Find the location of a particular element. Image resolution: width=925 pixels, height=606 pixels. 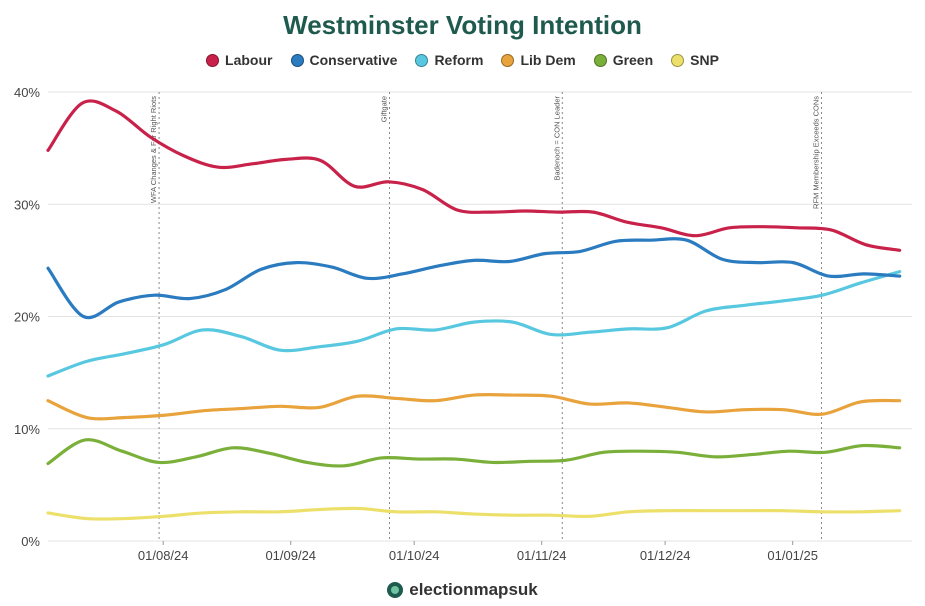

event-label: RFM Membership Exceeds CONs is located at coordinates (815, 152).